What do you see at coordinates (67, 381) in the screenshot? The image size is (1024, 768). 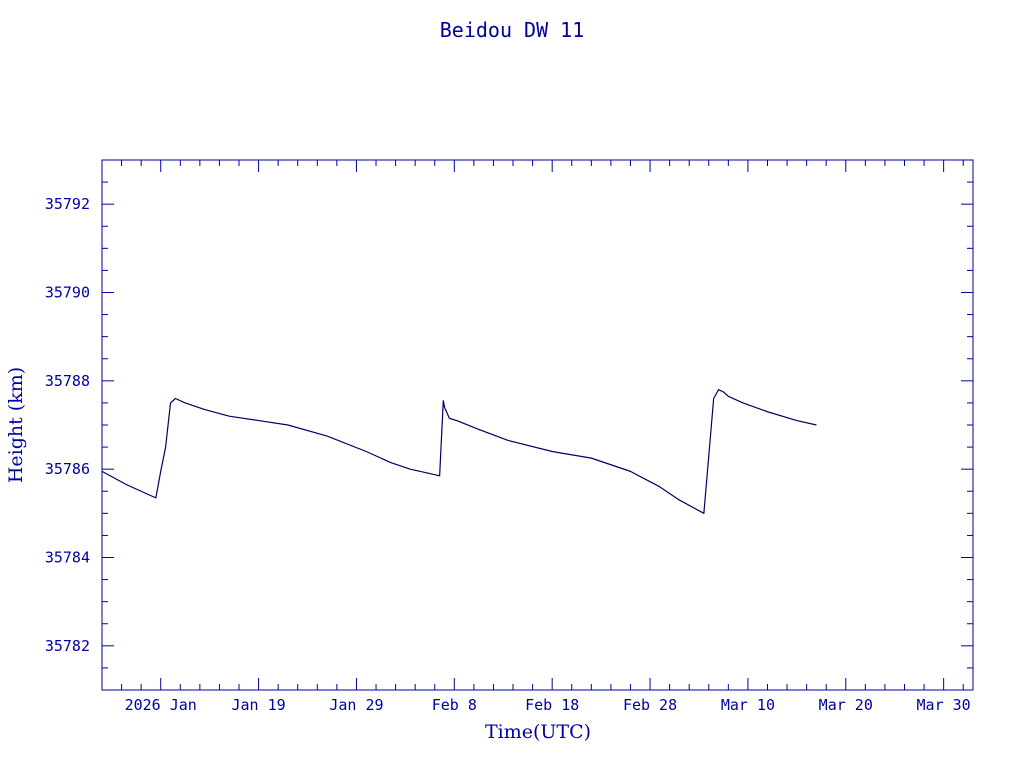 I see `y-tick-label: 35788` at bounding box center [67, 381].